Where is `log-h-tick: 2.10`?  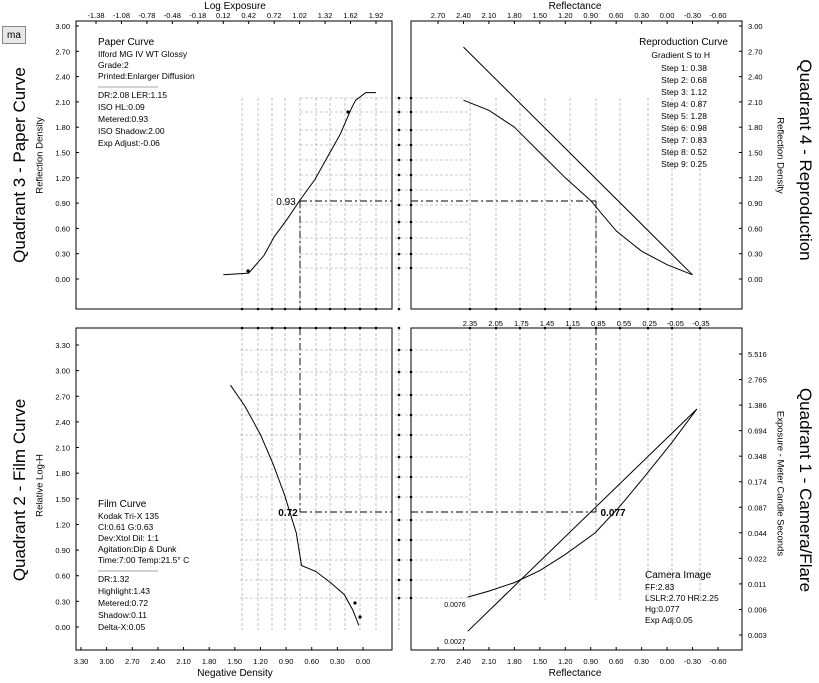
log-h-tick: 2.10 is located at coordinates (62, 448).